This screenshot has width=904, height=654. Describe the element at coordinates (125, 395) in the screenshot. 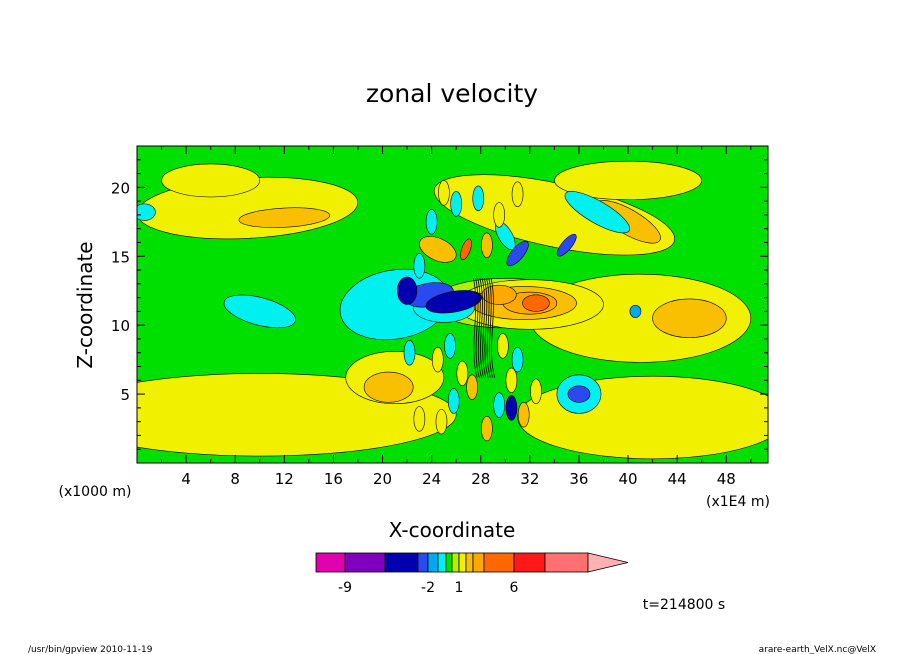

I see `y-tick-label: 5` at that location.